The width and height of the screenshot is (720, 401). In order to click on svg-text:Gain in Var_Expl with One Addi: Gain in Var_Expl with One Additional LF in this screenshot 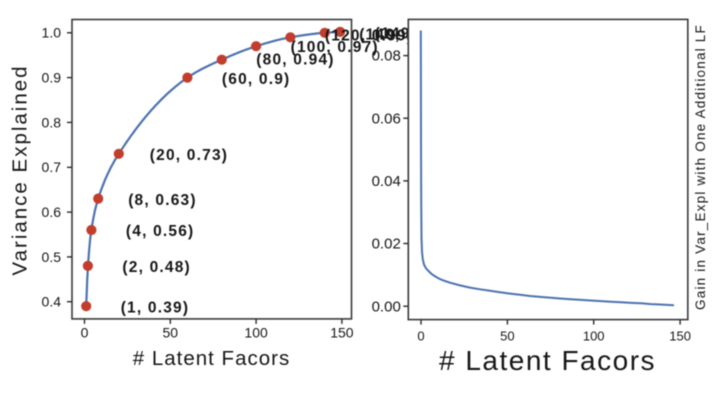, I will do `click(700, 167)`.